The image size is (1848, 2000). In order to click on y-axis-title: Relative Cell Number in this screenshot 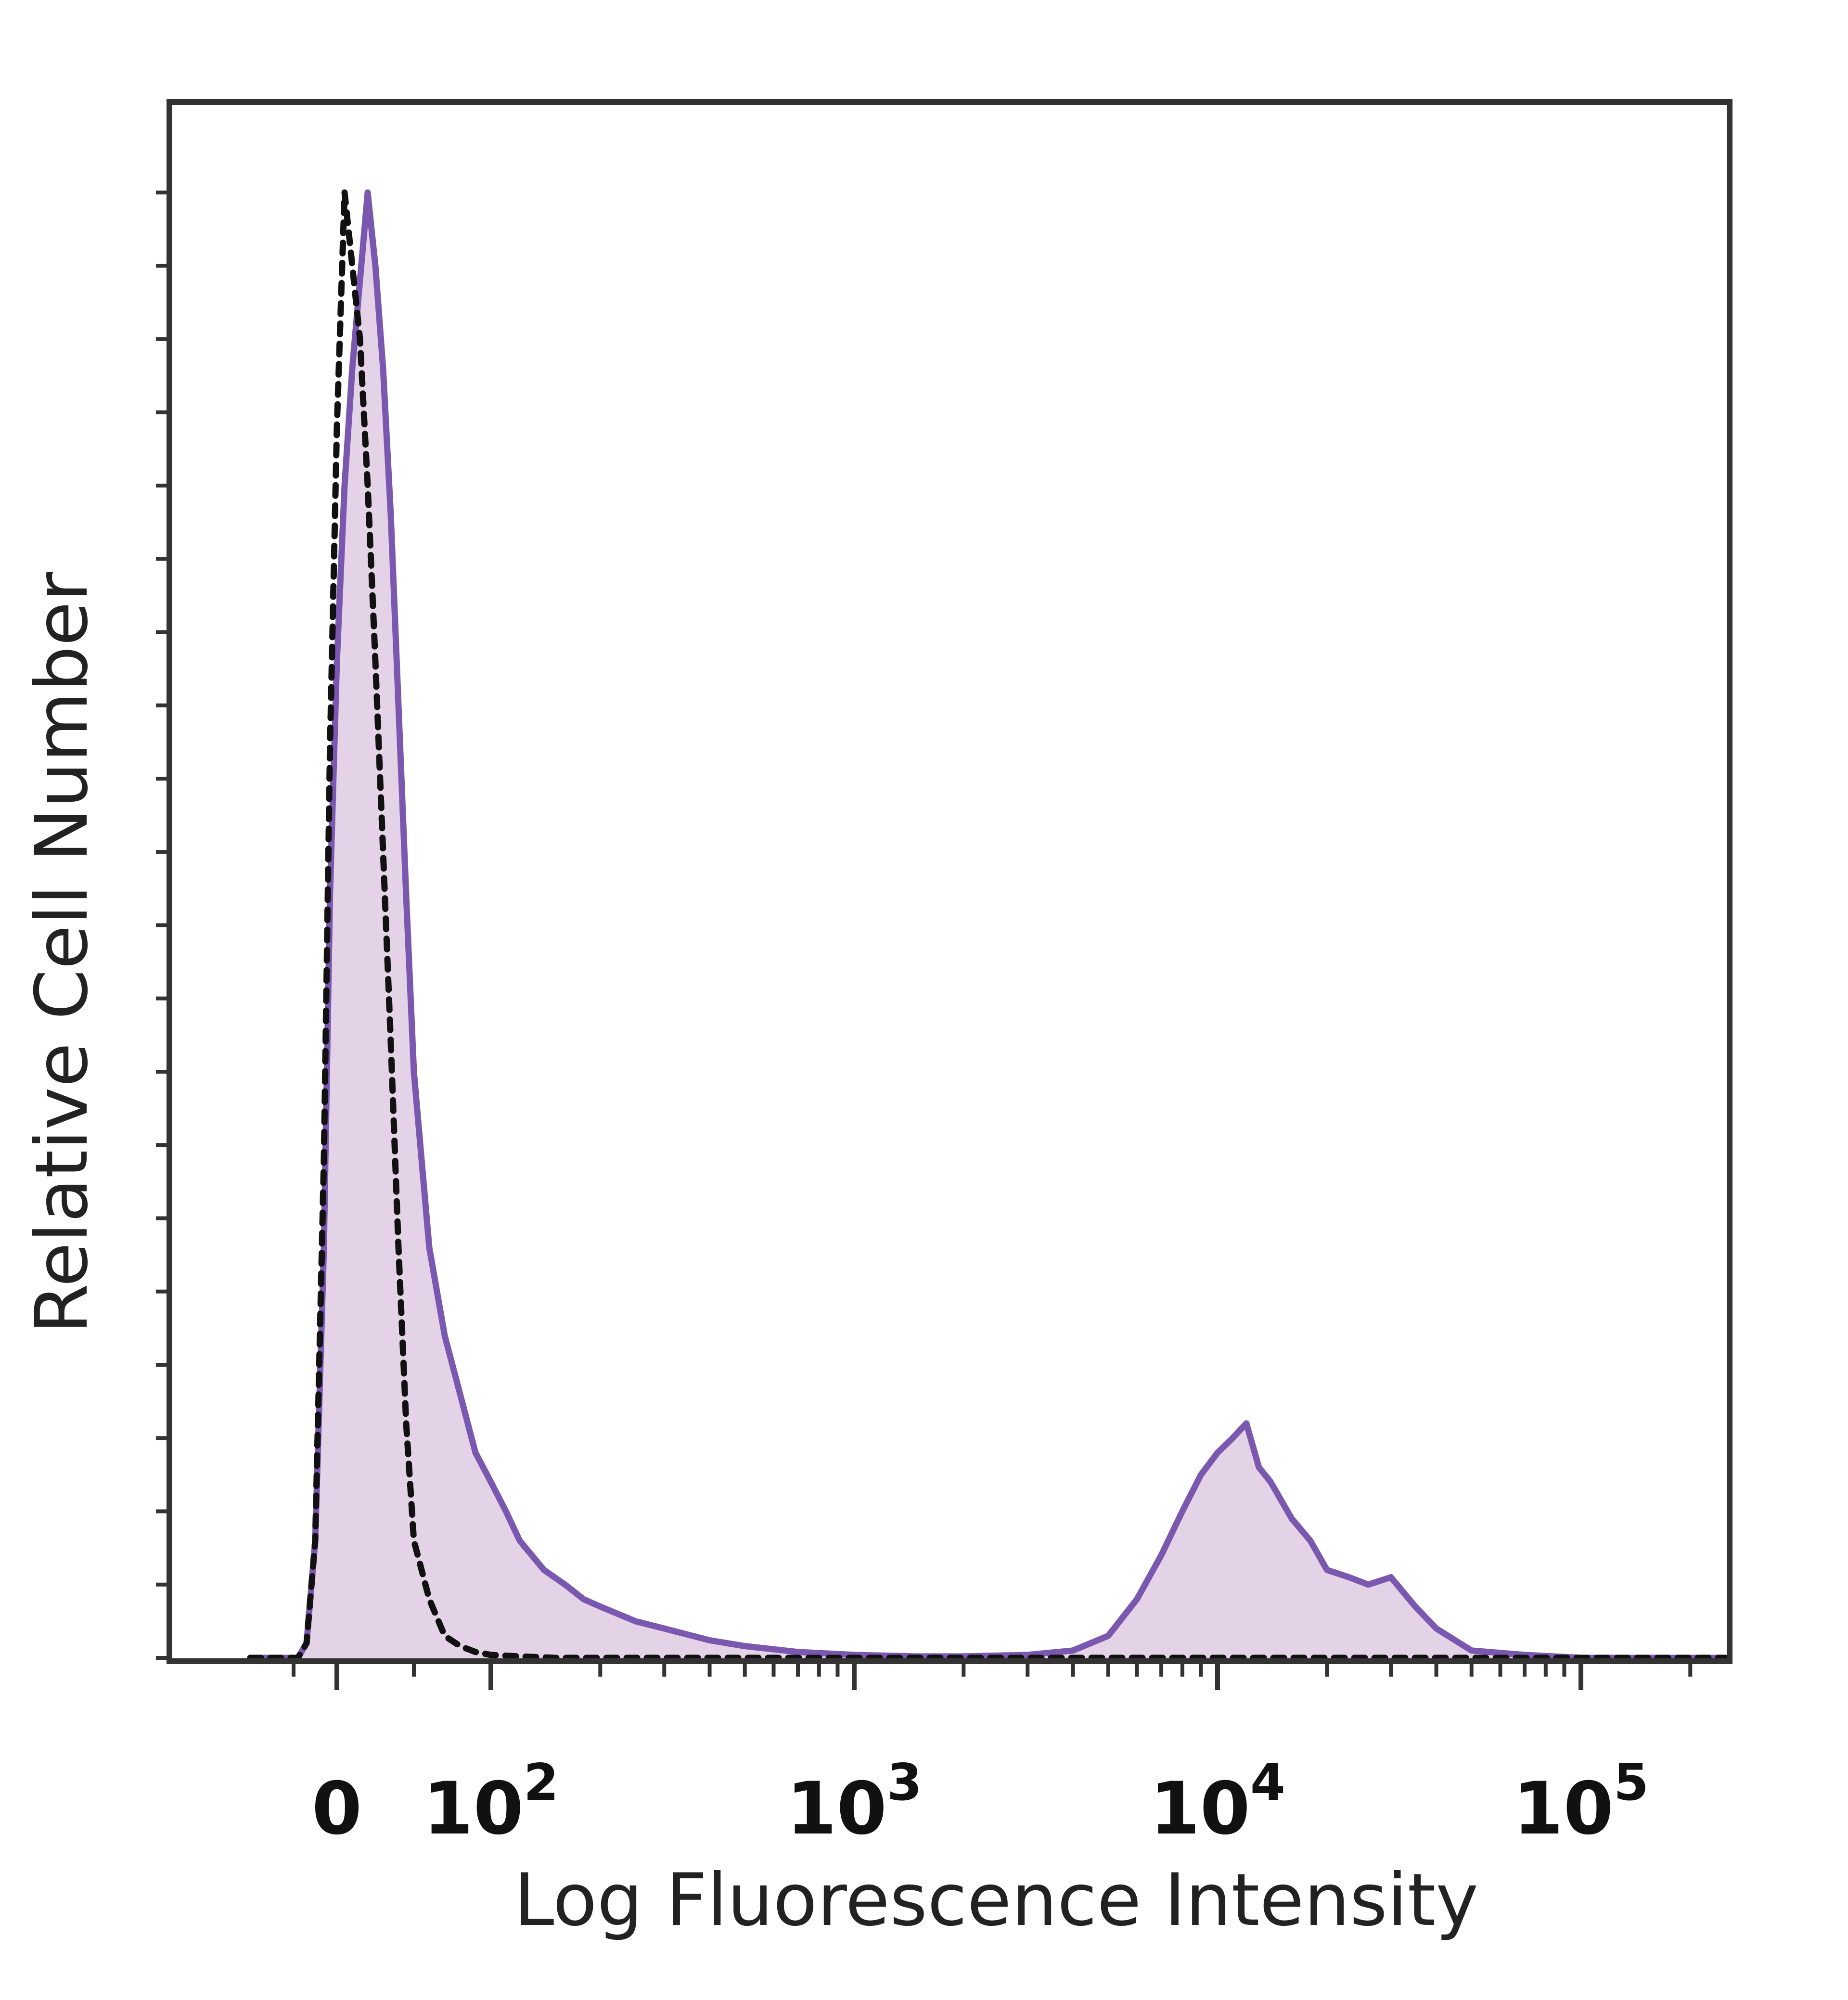, I will do `click(62, 953)`.